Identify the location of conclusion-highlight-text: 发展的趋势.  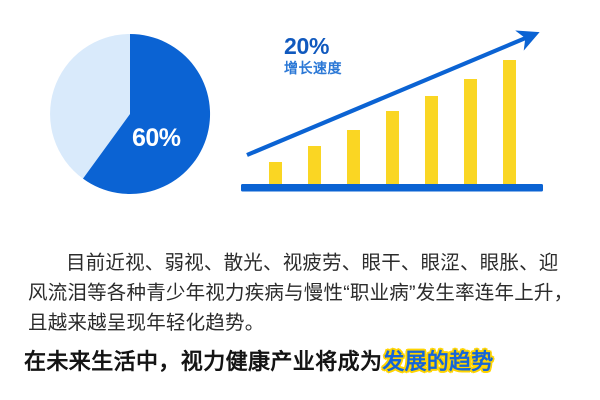
(438, 361).